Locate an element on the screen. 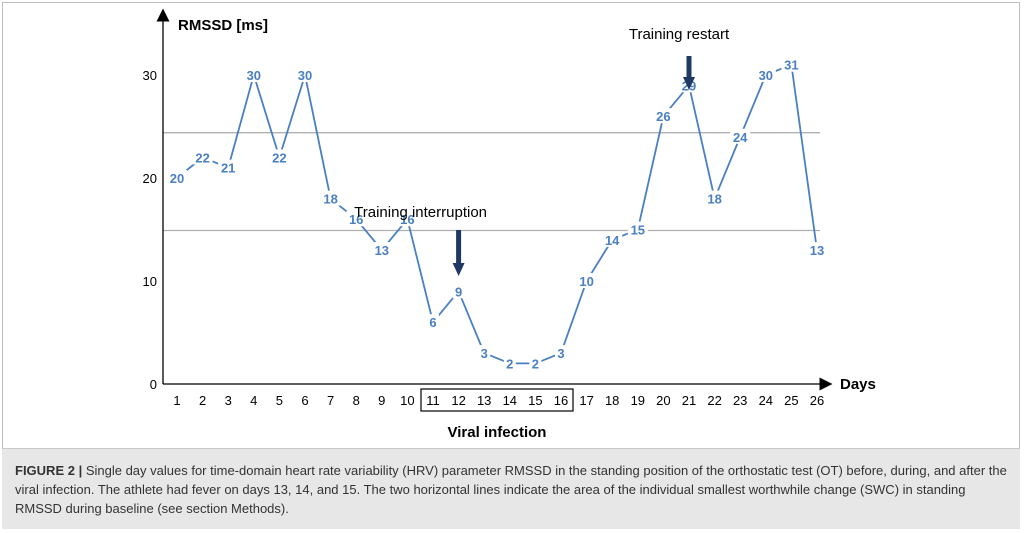 This screenshot has width=1024, height=533. x-tick-label-24: 24 is located at coordinates (766, 400).